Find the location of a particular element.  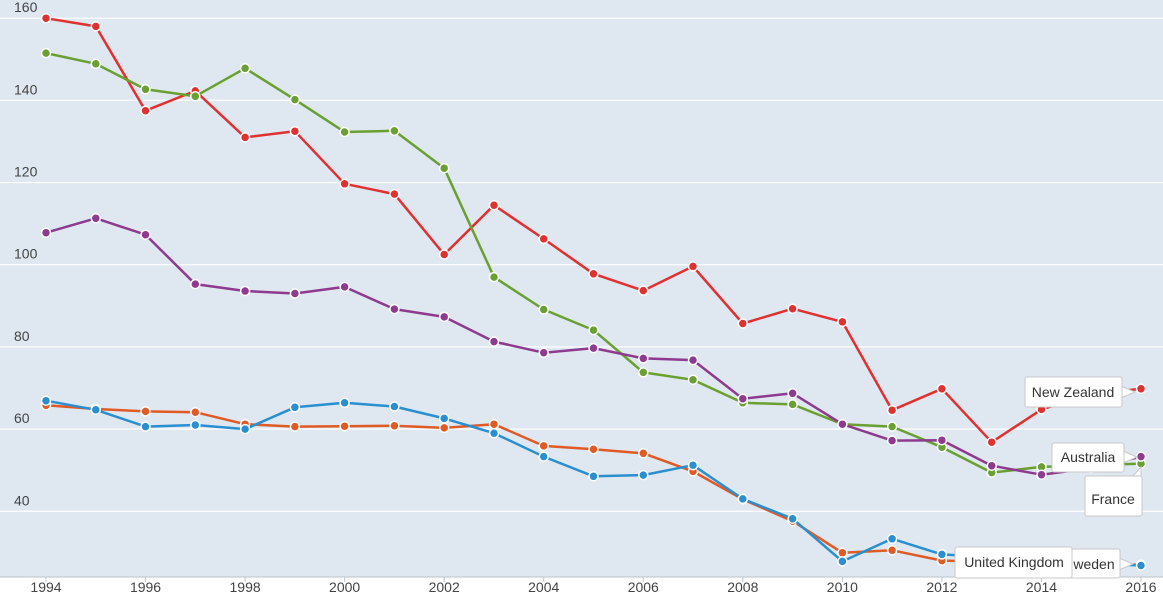

data-point-australia-2010 is located at coordinates (842, 424).